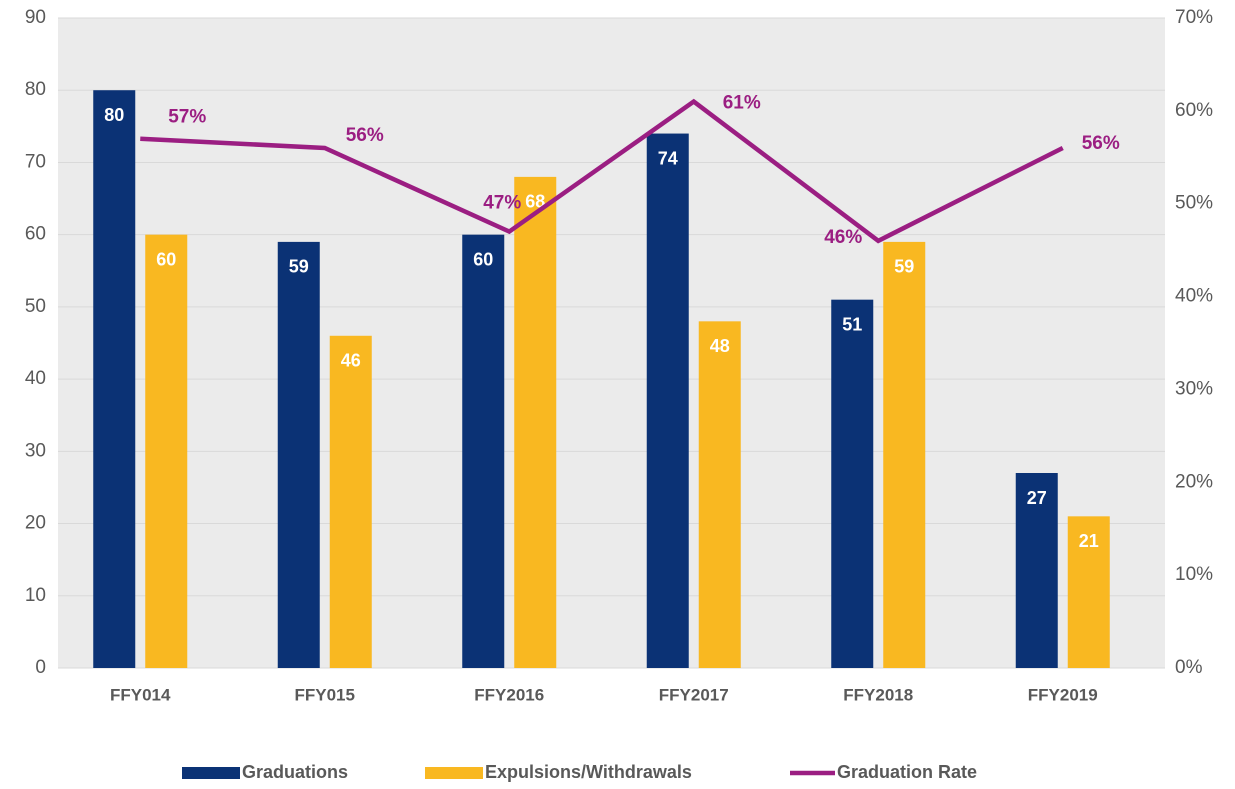 Image resolution: width=1235 pixels, height=789 pixels. Describe the element at coordinates (668, 158) in the screenshot. I see `data-label: 74` at that location.